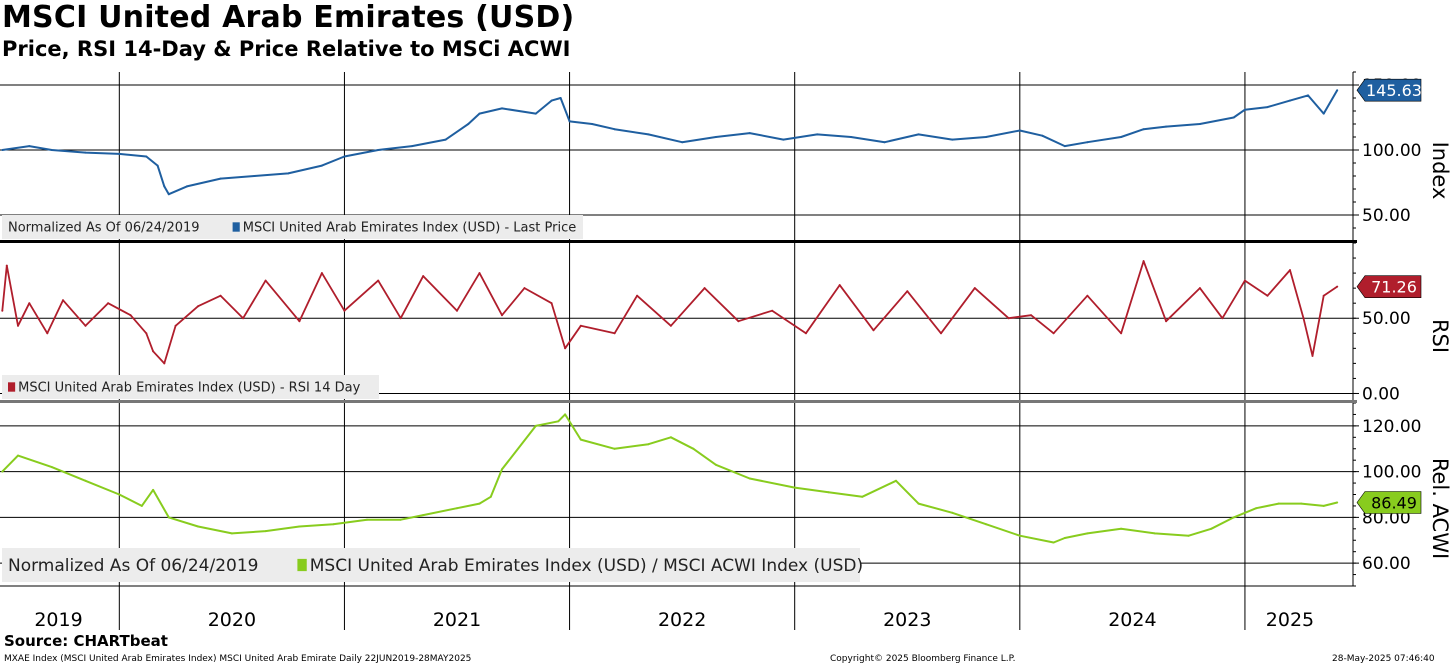 Image resolution: width=1456 pixels, height=668 pixels. What do you see at coordinates (1386, 319) in the screenshot?
I see `y-tick-label: 50.00` at bounding box center [1386, 319].